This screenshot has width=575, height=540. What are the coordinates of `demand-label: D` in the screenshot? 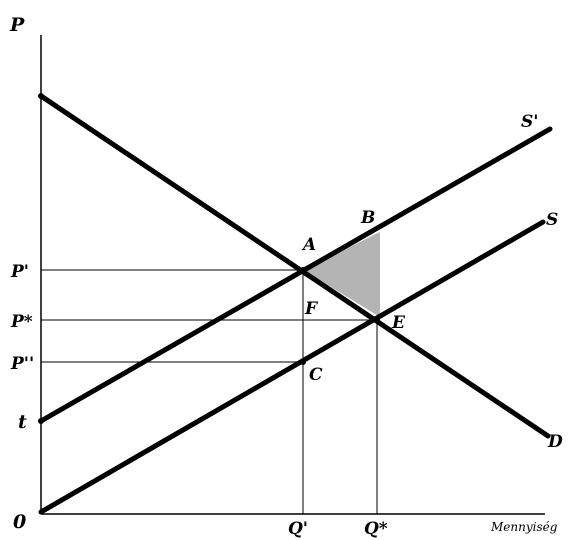 It's located at (555, 442).